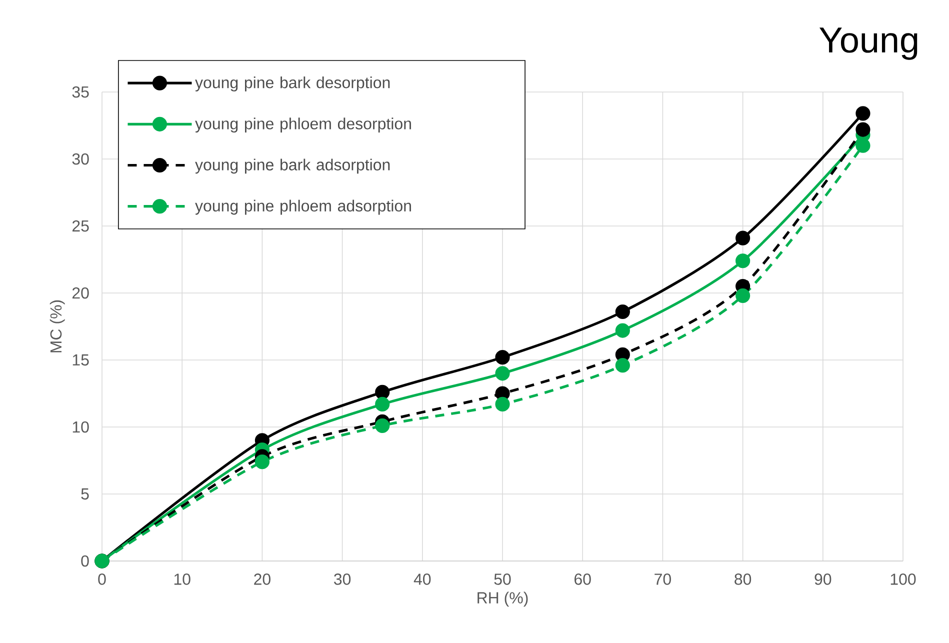  I want to click on legend-label: young pine phloem desorption, so click(303, 125).